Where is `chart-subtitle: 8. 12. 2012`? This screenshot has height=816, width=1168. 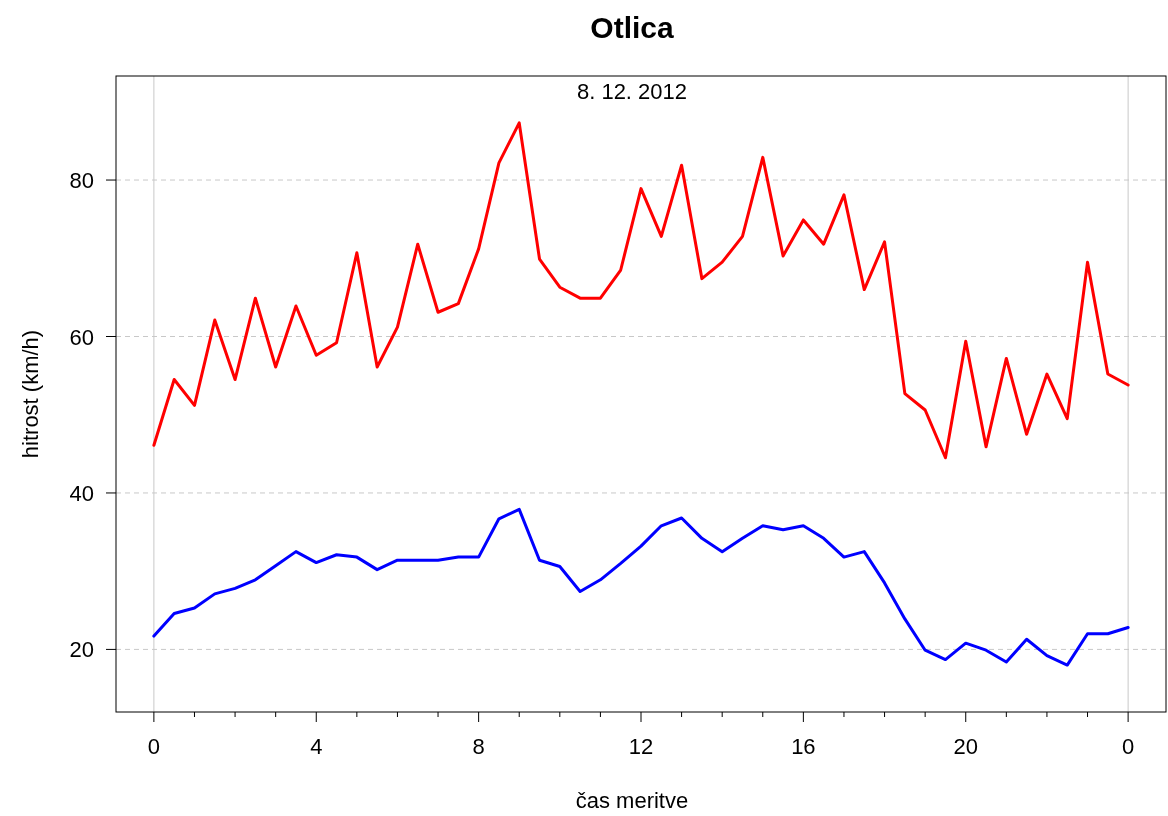 chart-subtitle: 8. 12. 2012 is located at coordinates (632, 91).